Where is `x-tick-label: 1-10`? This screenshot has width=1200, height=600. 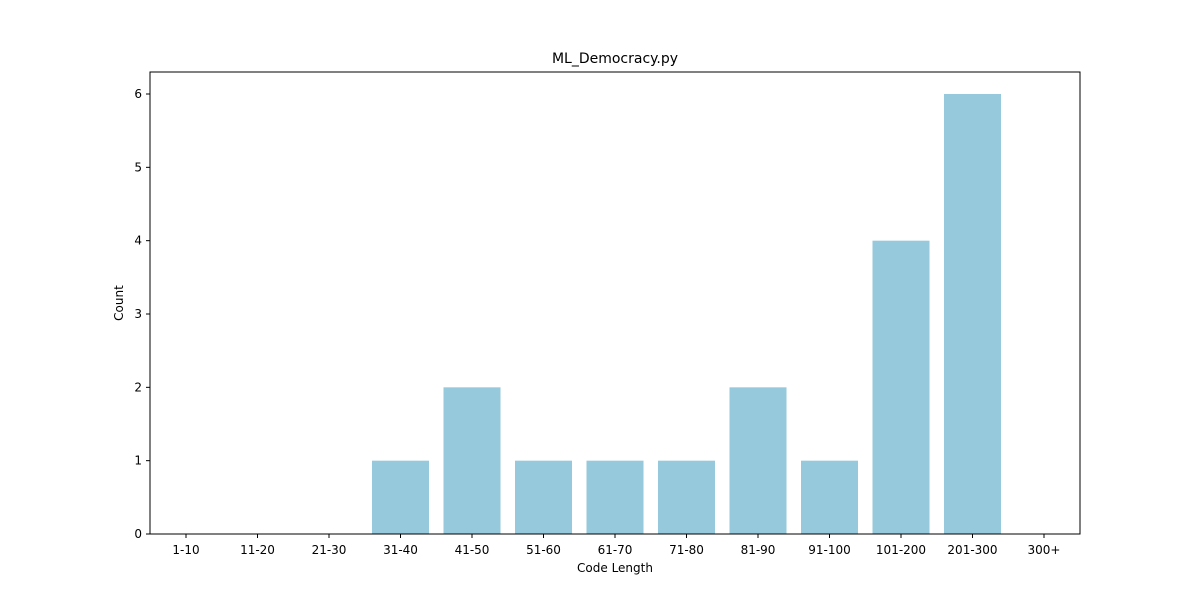
x-tick-label: 1-10 is located at coordinates (185, 550).